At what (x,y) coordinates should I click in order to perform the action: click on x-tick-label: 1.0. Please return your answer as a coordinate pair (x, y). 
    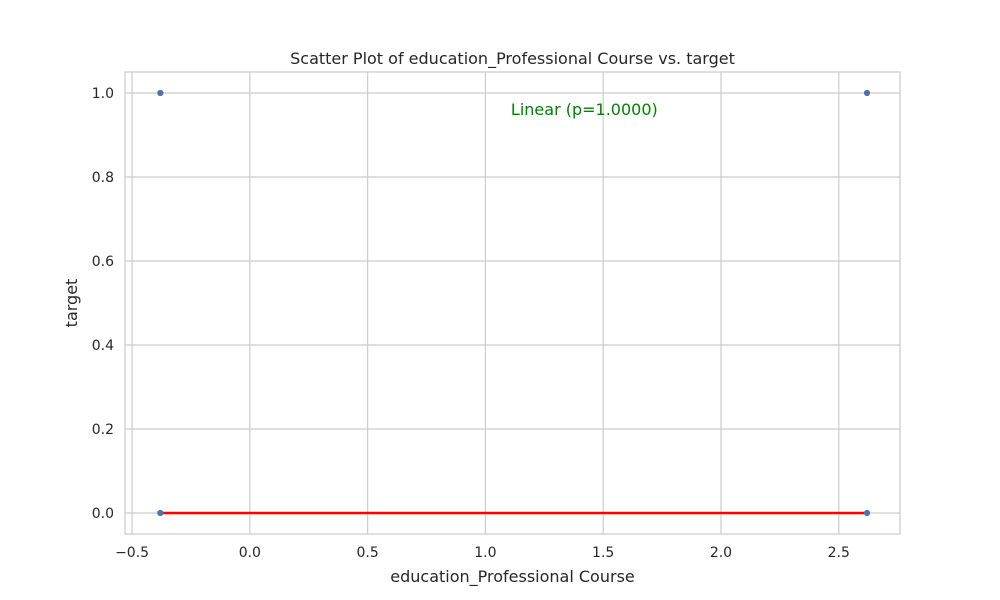
    Looking at the image, I should click on (485, 553).